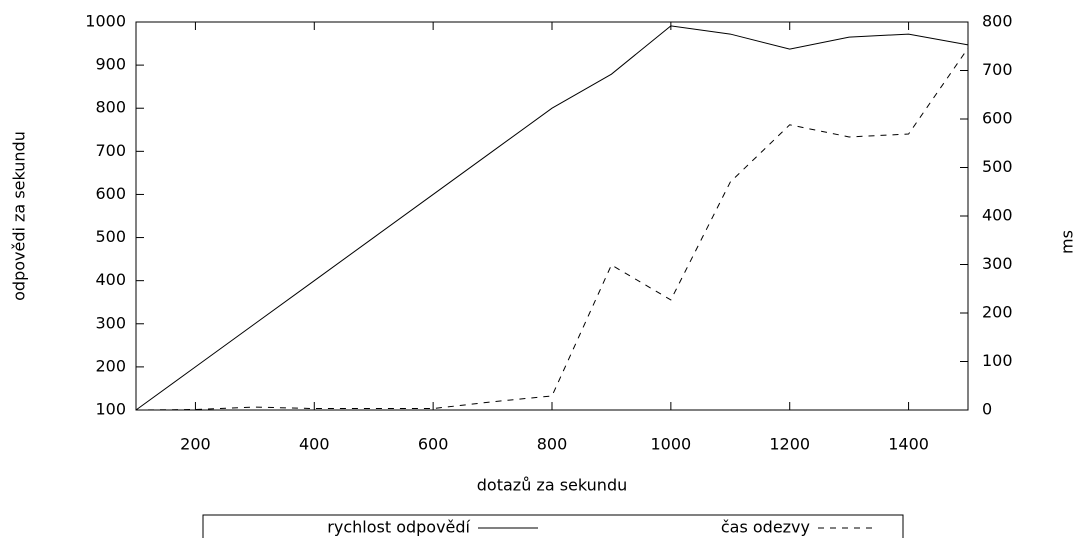 Image resolution: width=1083 pixels, height=538 pixels. What do you see at coordinates (1067, 242) in the screenshot?
I see `y2-axis-label: ms` at bounding box center [1067, 242].